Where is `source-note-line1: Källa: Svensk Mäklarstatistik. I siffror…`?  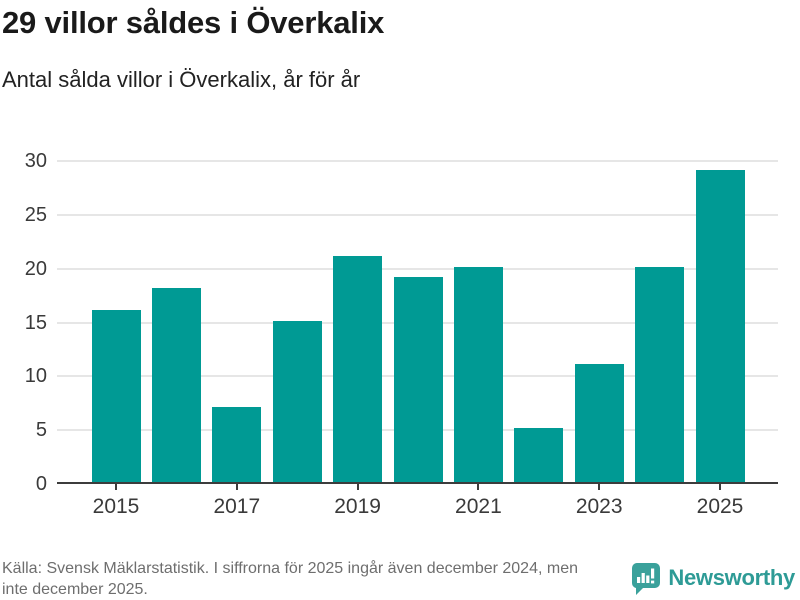
source-note-line1: Källa: Svensk Mäklarstatistik. I siffror… is located at coordinates (290, 568).